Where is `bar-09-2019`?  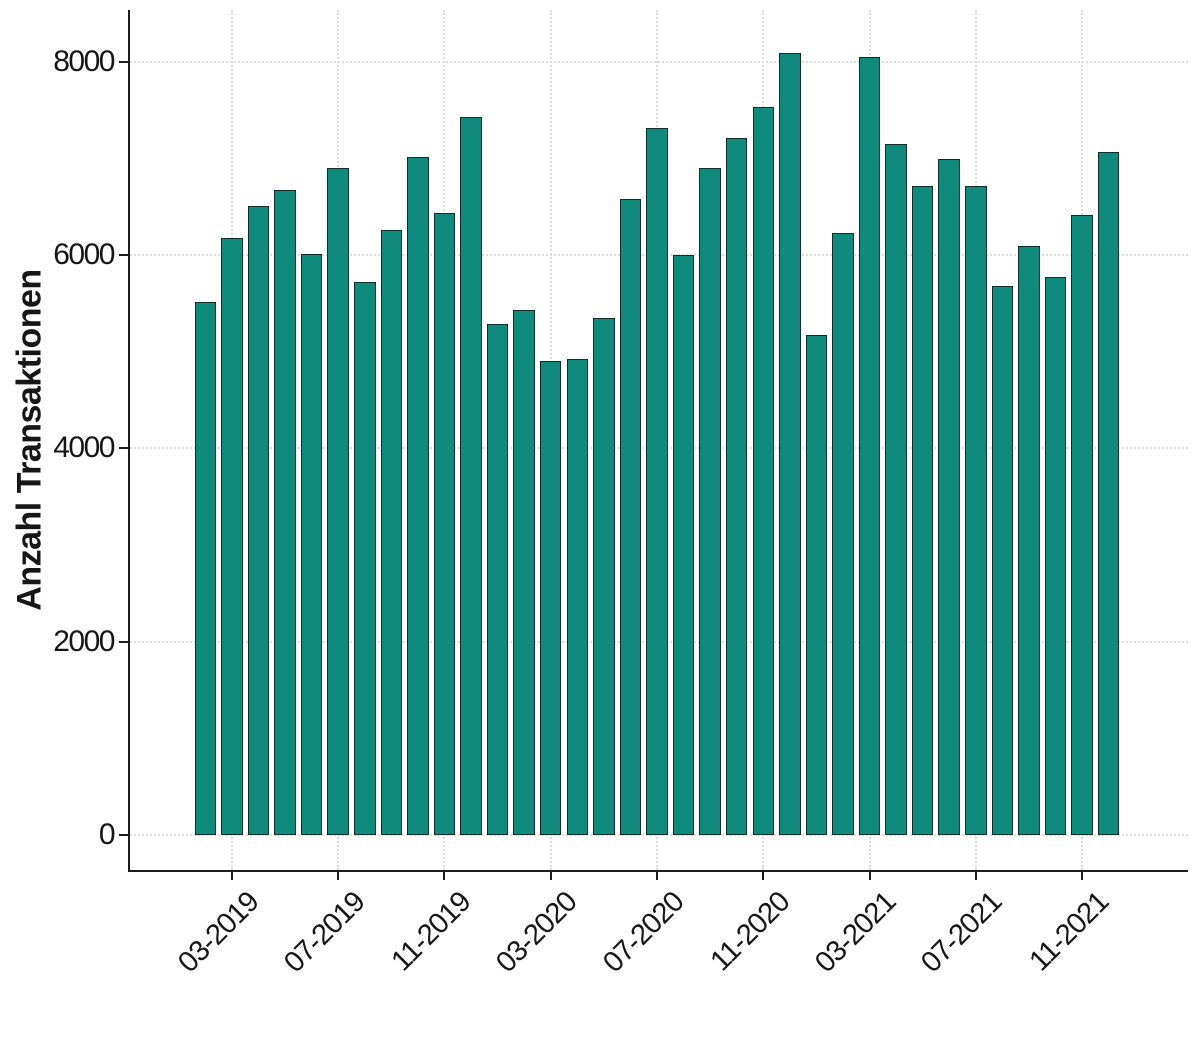 bar-09-2019 is located at coordinates (391, 532).